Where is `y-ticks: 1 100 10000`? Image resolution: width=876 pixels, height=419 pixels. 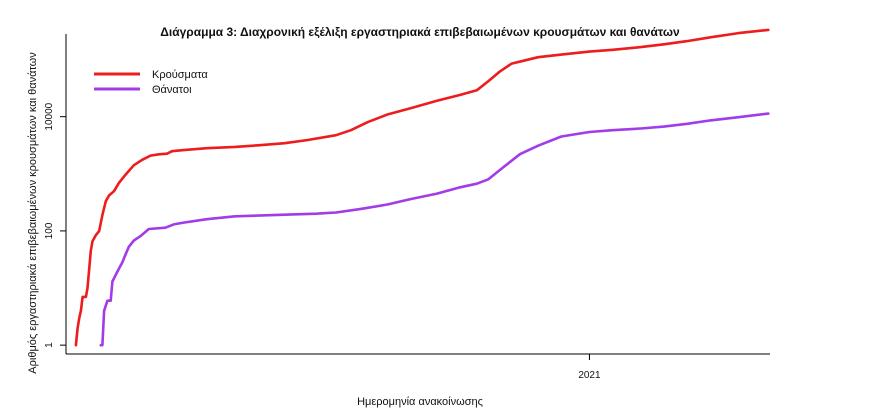
y-ticks: 1 100 10000 is located at coordinates (55, 225).